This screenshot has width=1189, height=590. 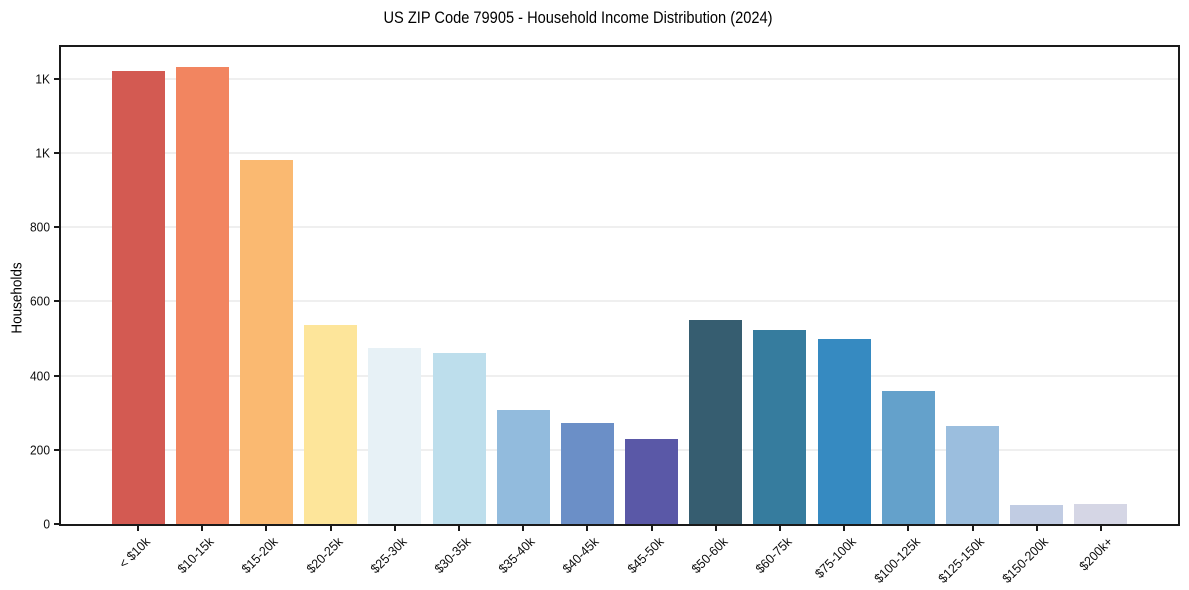 What do you see at coordinates (961, 560) in the screenshot?
I see `x-tick-label-$125-150k: $125-150k` at bounding box center [961, 560].